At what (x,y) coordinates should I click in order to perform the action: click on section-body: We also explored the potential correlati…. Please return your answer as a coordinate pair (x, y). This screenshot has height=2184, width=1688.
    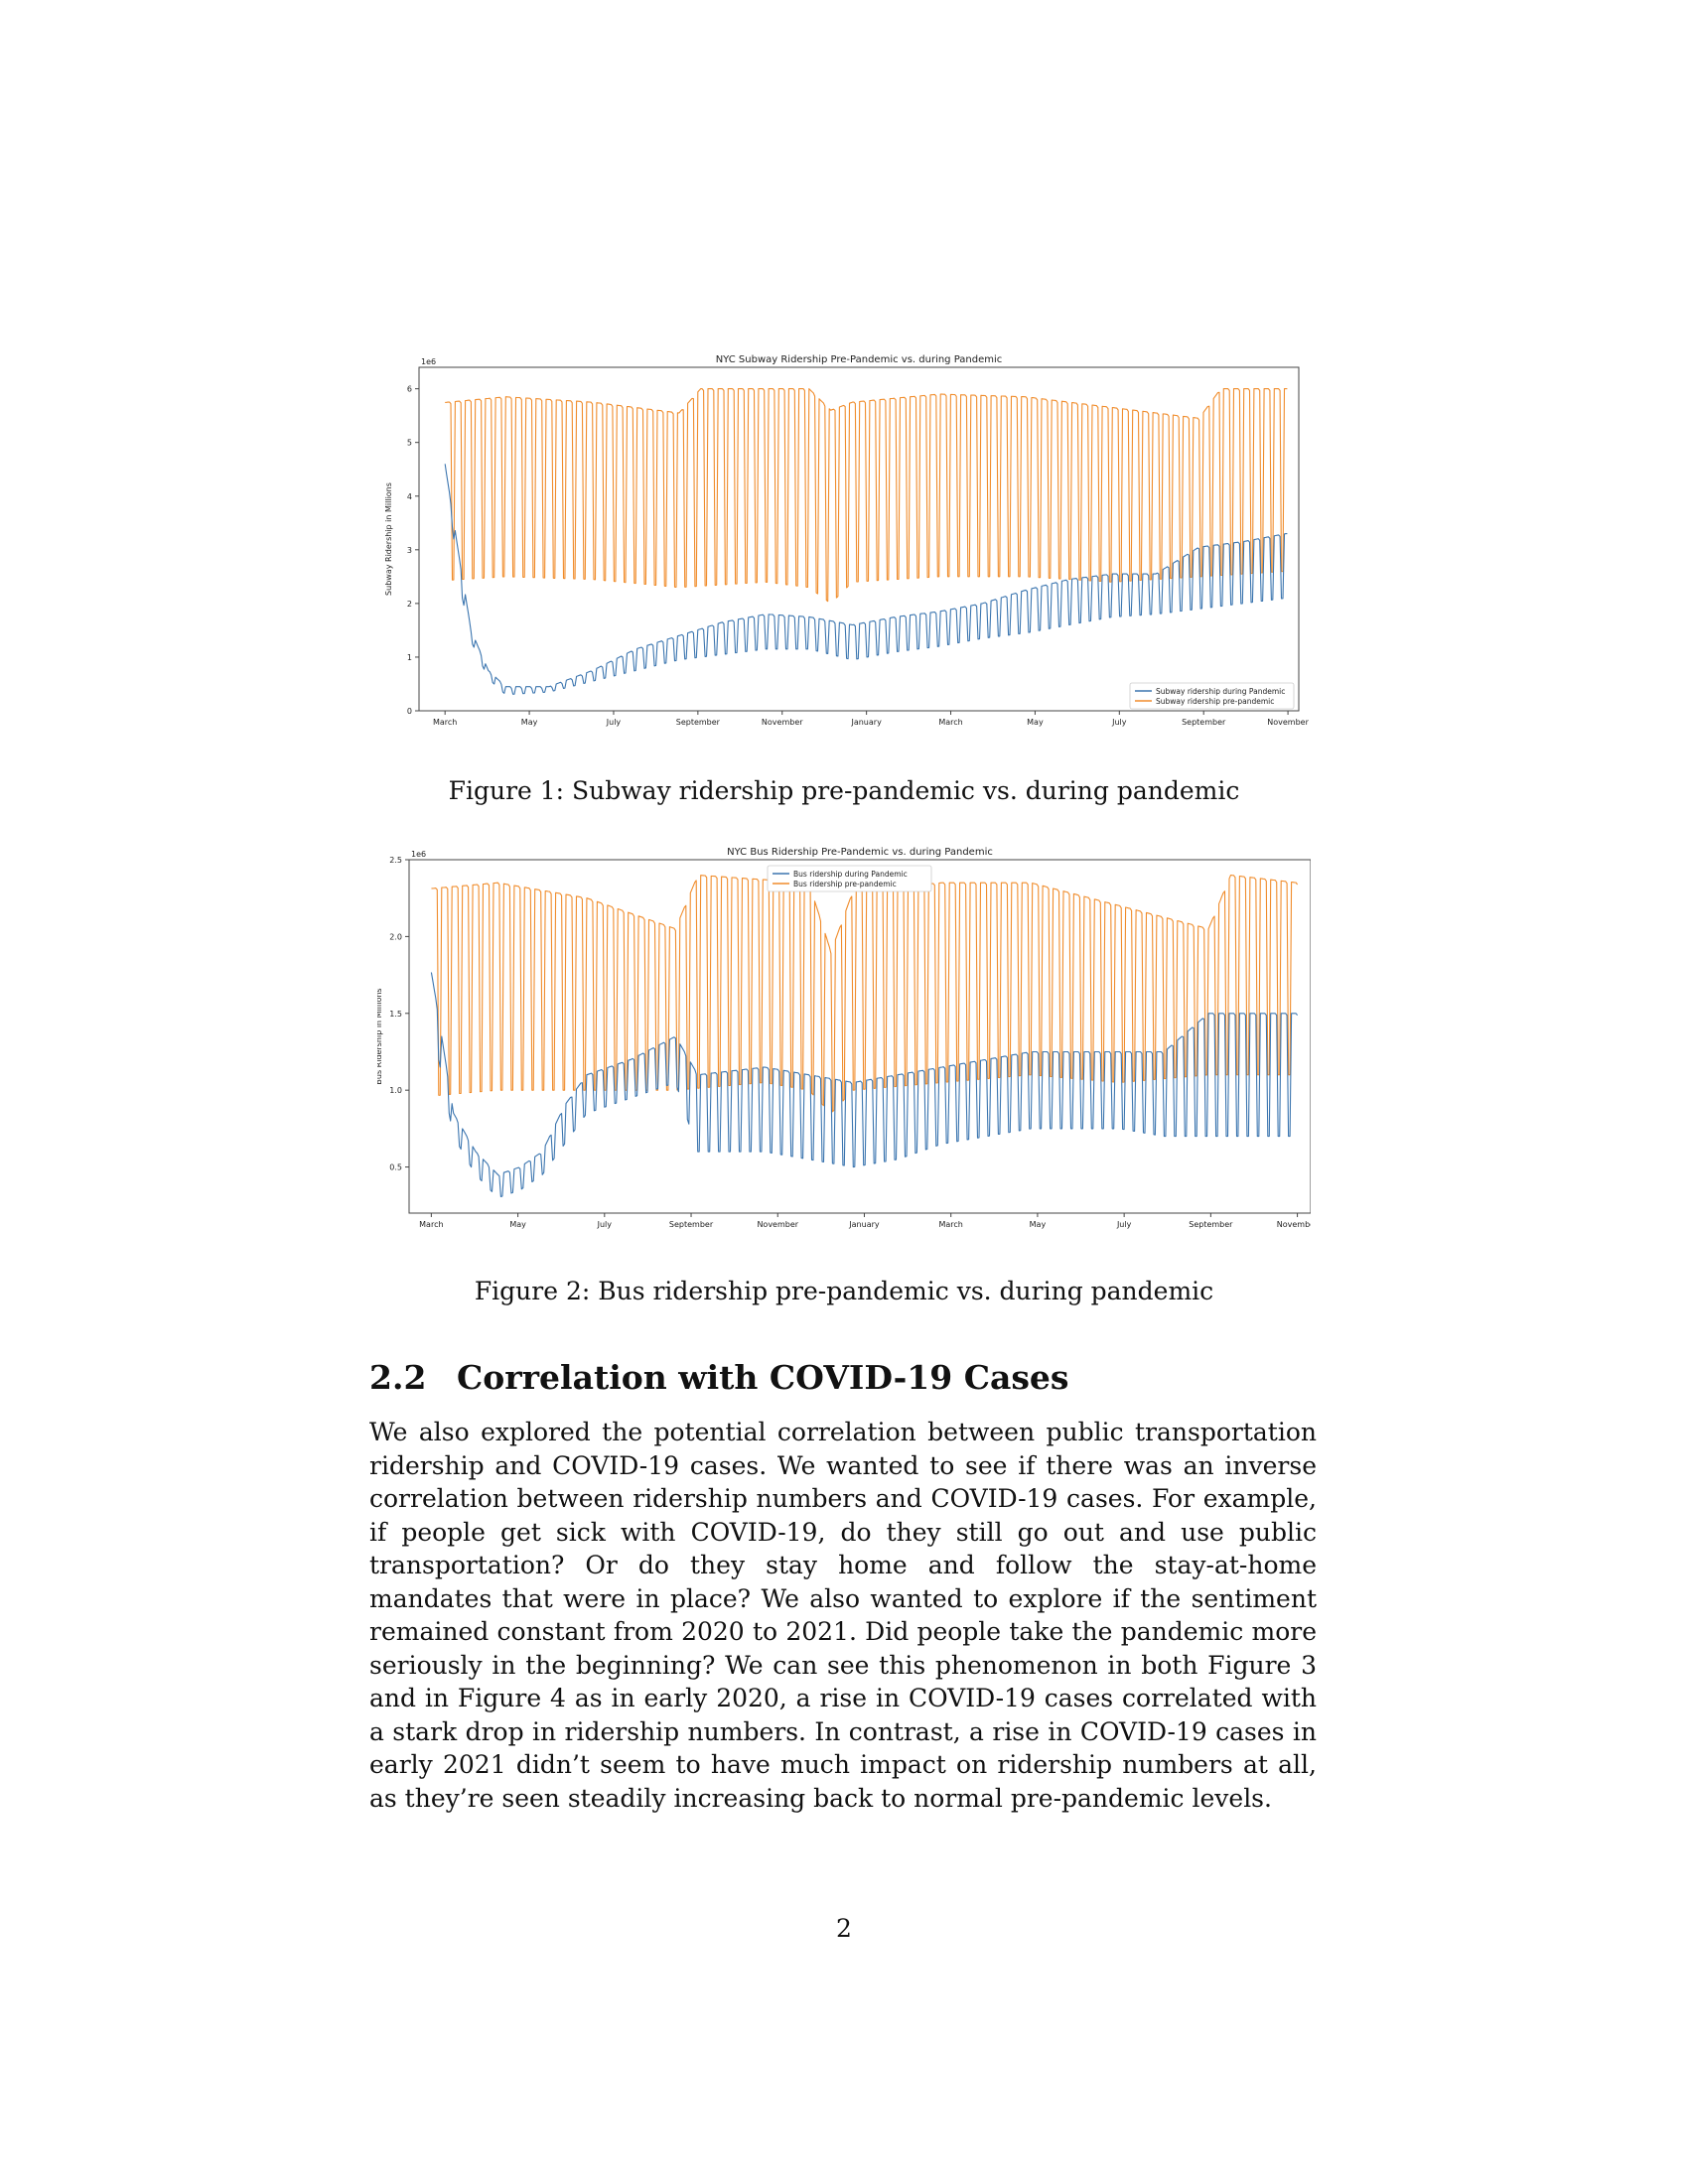
    Looking at the image, I should click on (843, 1615).